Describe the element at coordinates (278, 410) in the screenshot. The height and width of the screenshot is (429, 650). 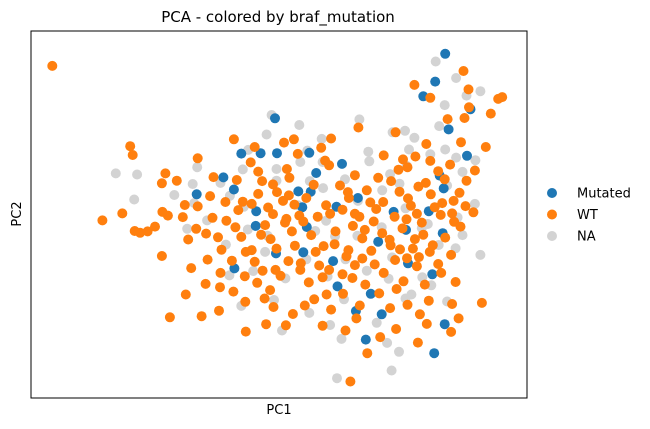
I see `x-axis-label: PC1` at that location.